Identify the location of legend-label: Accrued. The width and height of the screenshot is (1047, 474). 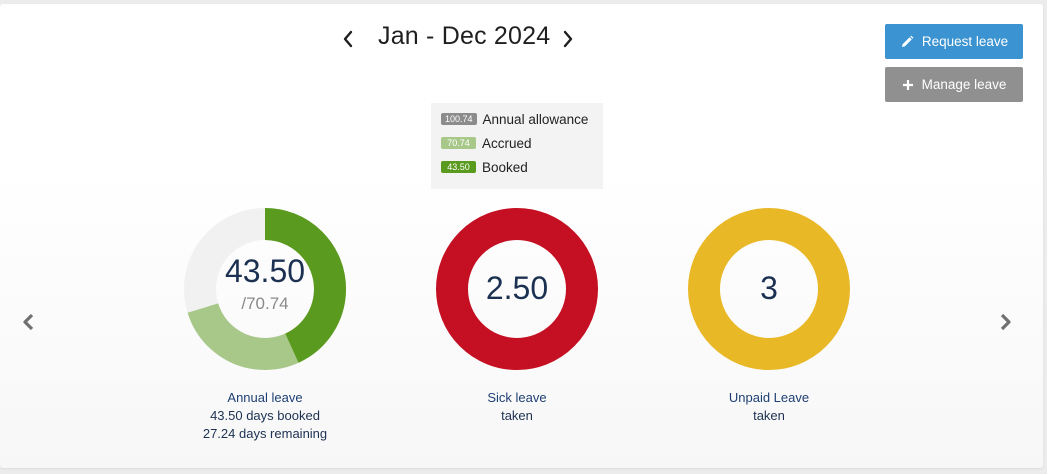
(507, 143).